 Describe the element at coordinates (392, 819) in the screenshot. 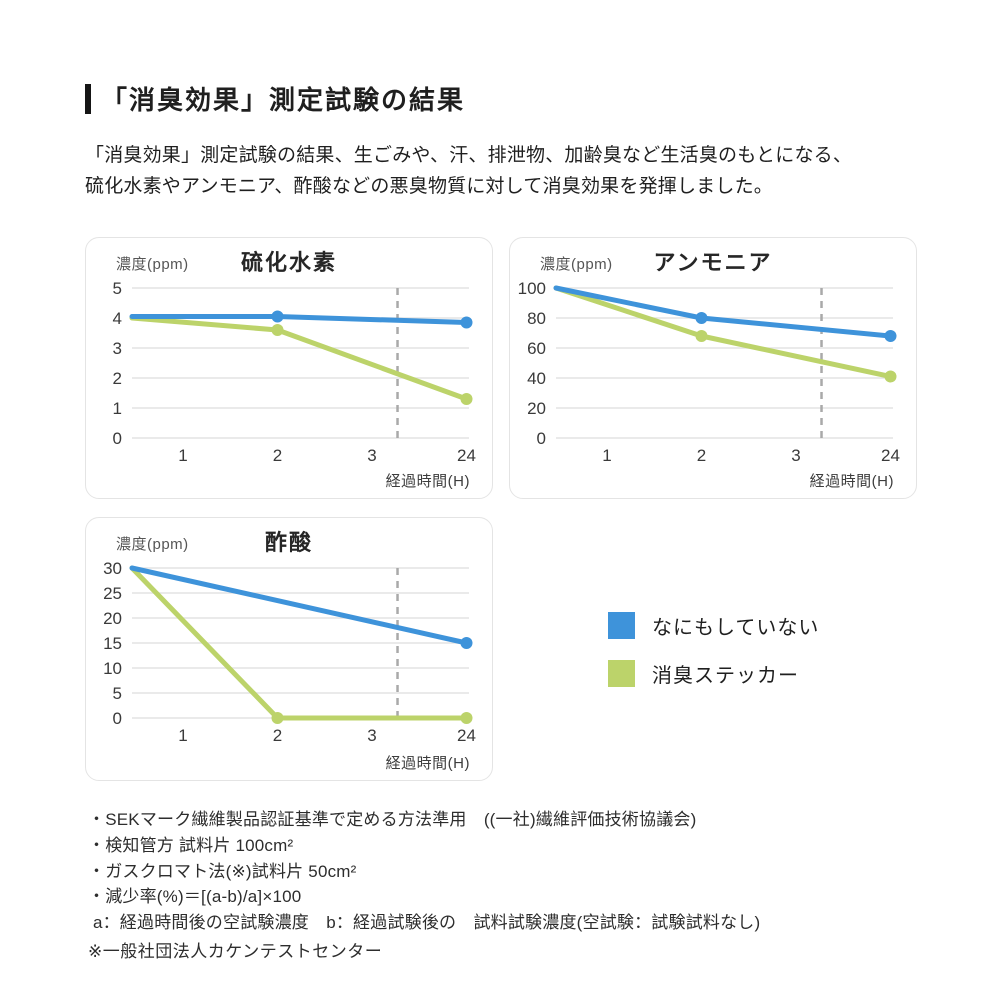

I see `note-line: ・SEKマーク繊維製品認証基準で定める方法準用 ((一社)繊維評価技術協議会)` at that location.